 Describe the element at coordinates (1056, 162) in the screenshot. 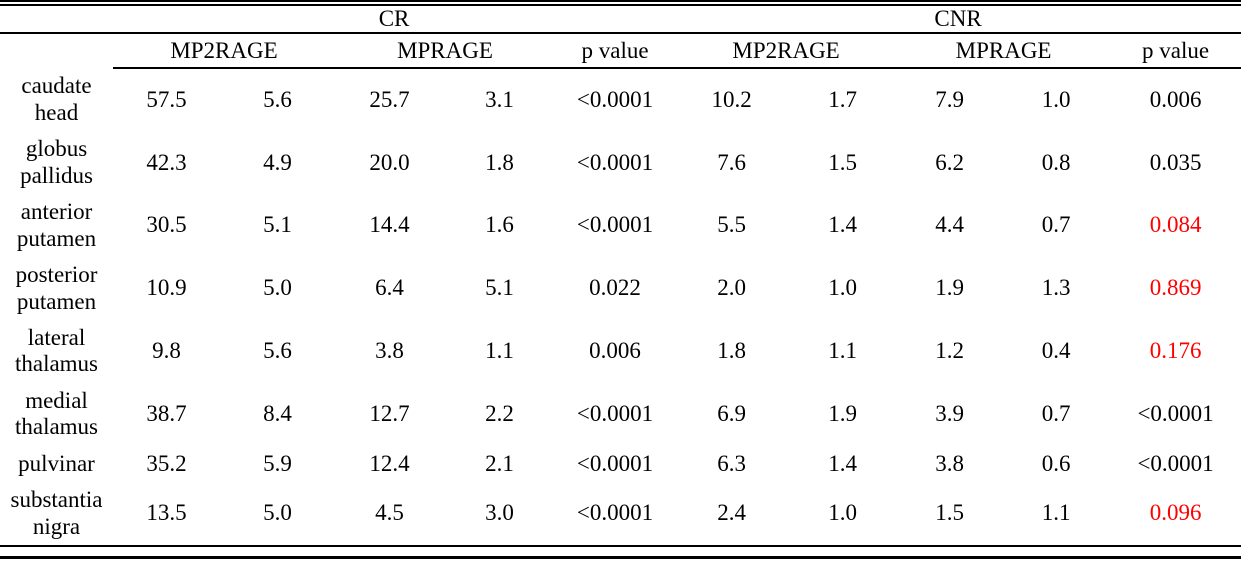

I see `value-cell: 0.8` at that location.